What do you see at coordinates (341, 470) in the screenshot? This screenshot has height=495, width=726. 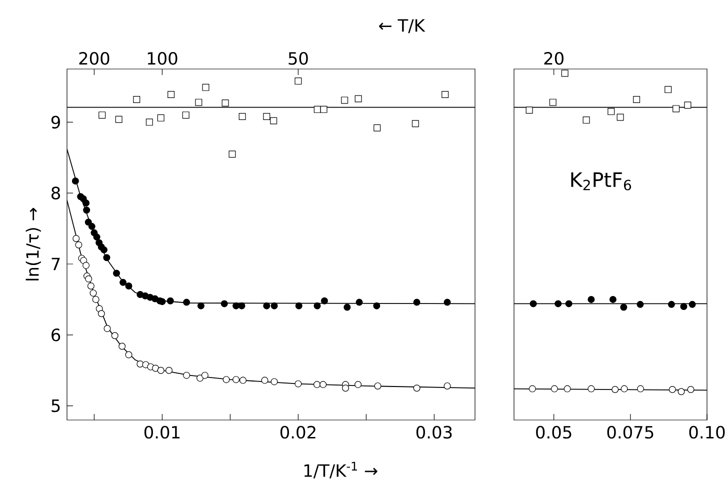 I see `x-axis-title: 1/T/K$^{-1}$ →` at bounding box center [341, 470].